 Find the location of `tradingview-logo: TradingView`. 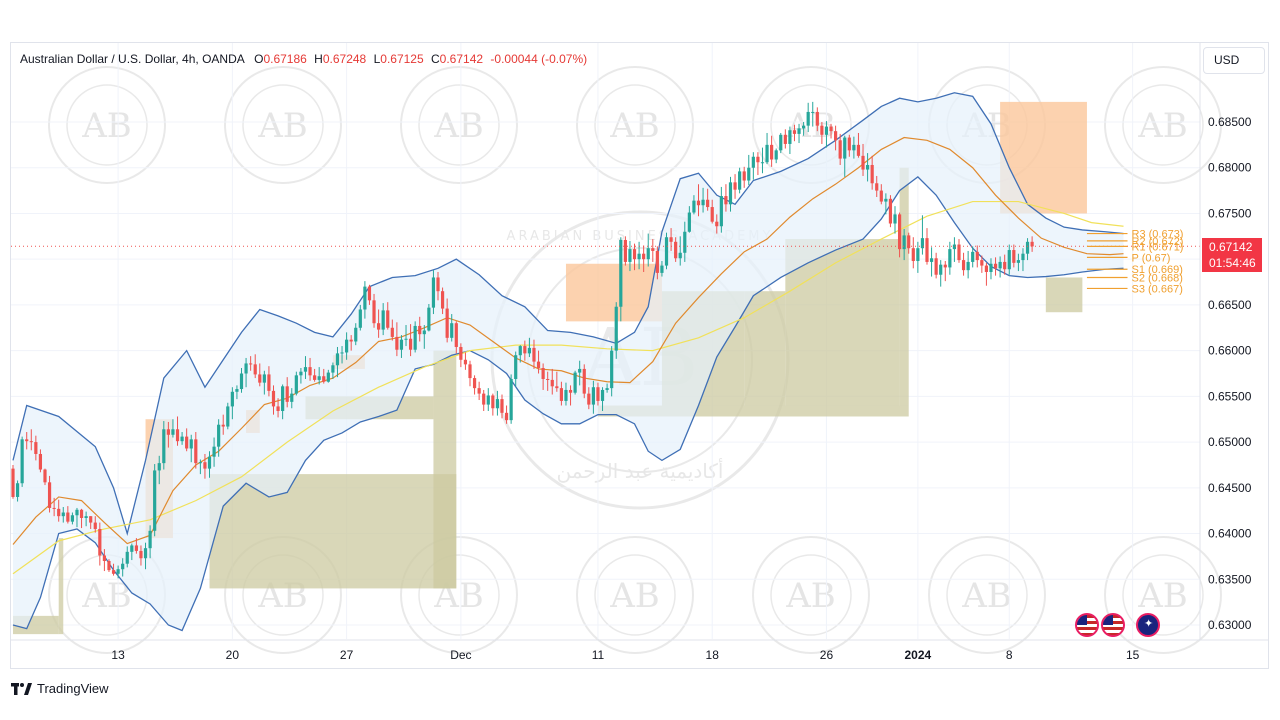

tradingview-logo: TradingView is located at coordinates (60, 688).